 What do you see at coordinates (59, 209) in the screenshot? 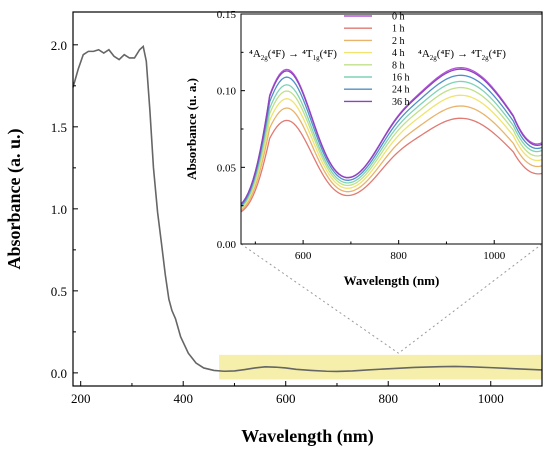
I see `main-y-tick-label: 1.0` at bounding box center [59, 209].